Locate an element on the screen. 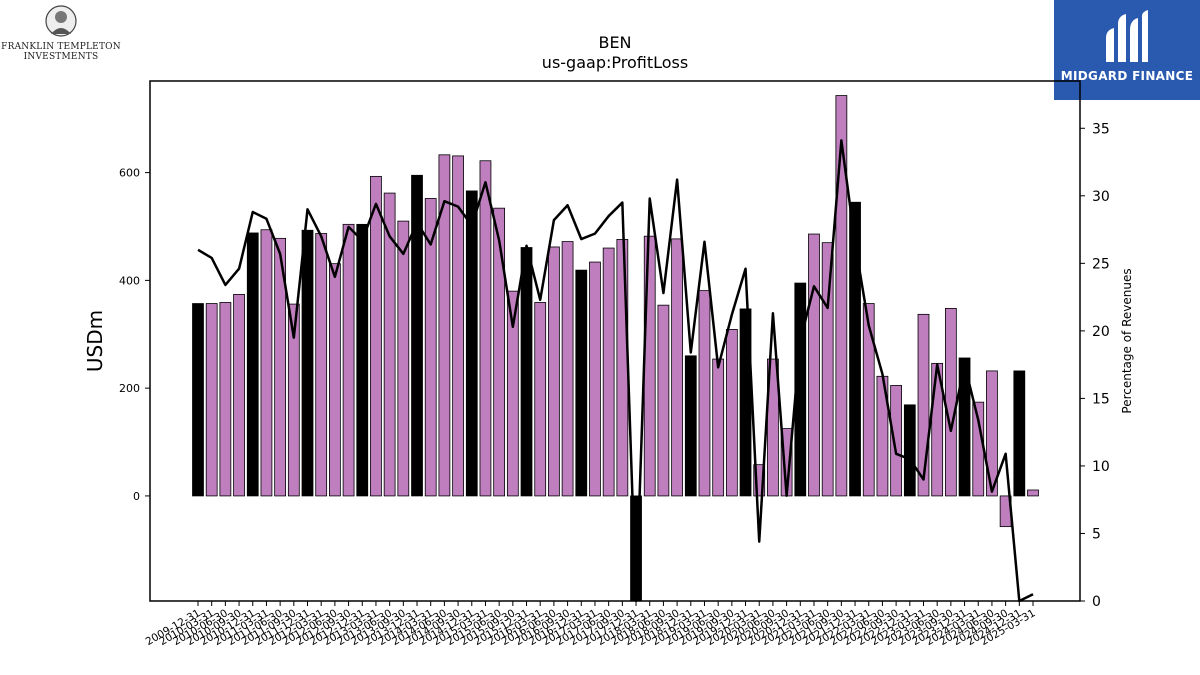 The width and height of the screenshot is (1200, 675). y-tick-label: 400 is located at coordinates (129, 280).